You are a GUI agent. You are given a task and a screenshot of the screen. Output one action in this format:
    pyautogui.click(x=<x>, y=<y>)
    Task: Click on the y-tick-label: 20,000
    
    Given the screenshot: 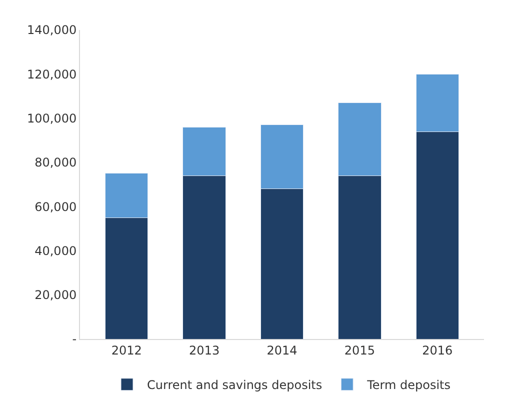 What is the action you would take?
    pyautogui.click(x=55, y=295)
    